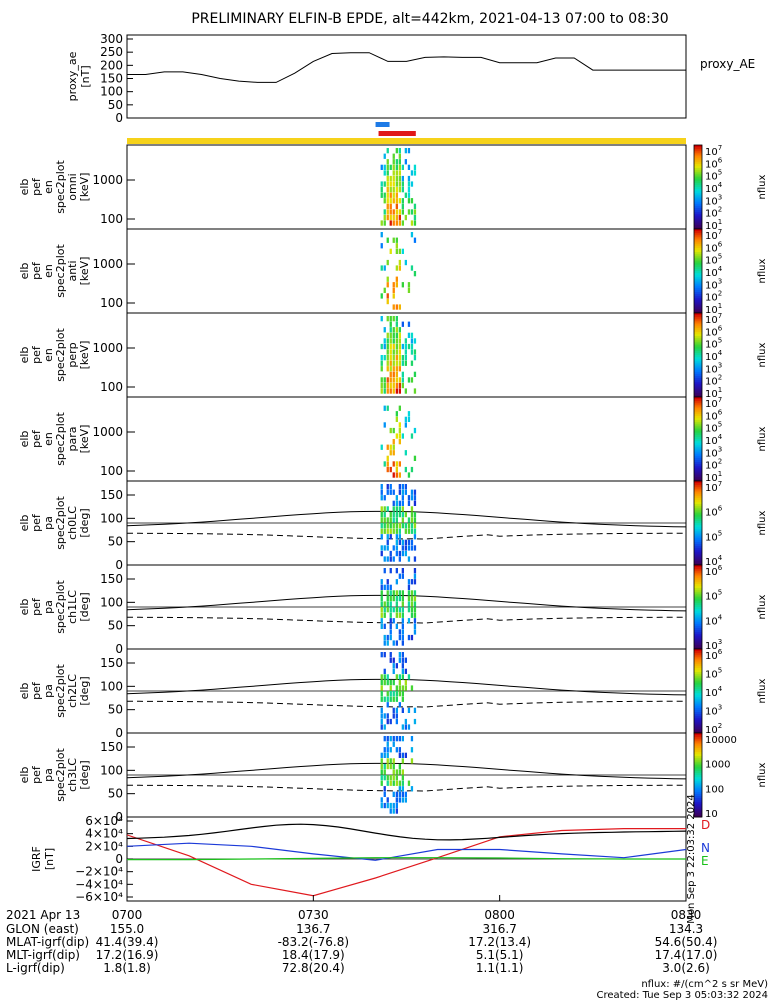 The height and width of the screenshot is (1000, 775). I want to click on panel-ylabel: spec2plot, so click(60, 607).